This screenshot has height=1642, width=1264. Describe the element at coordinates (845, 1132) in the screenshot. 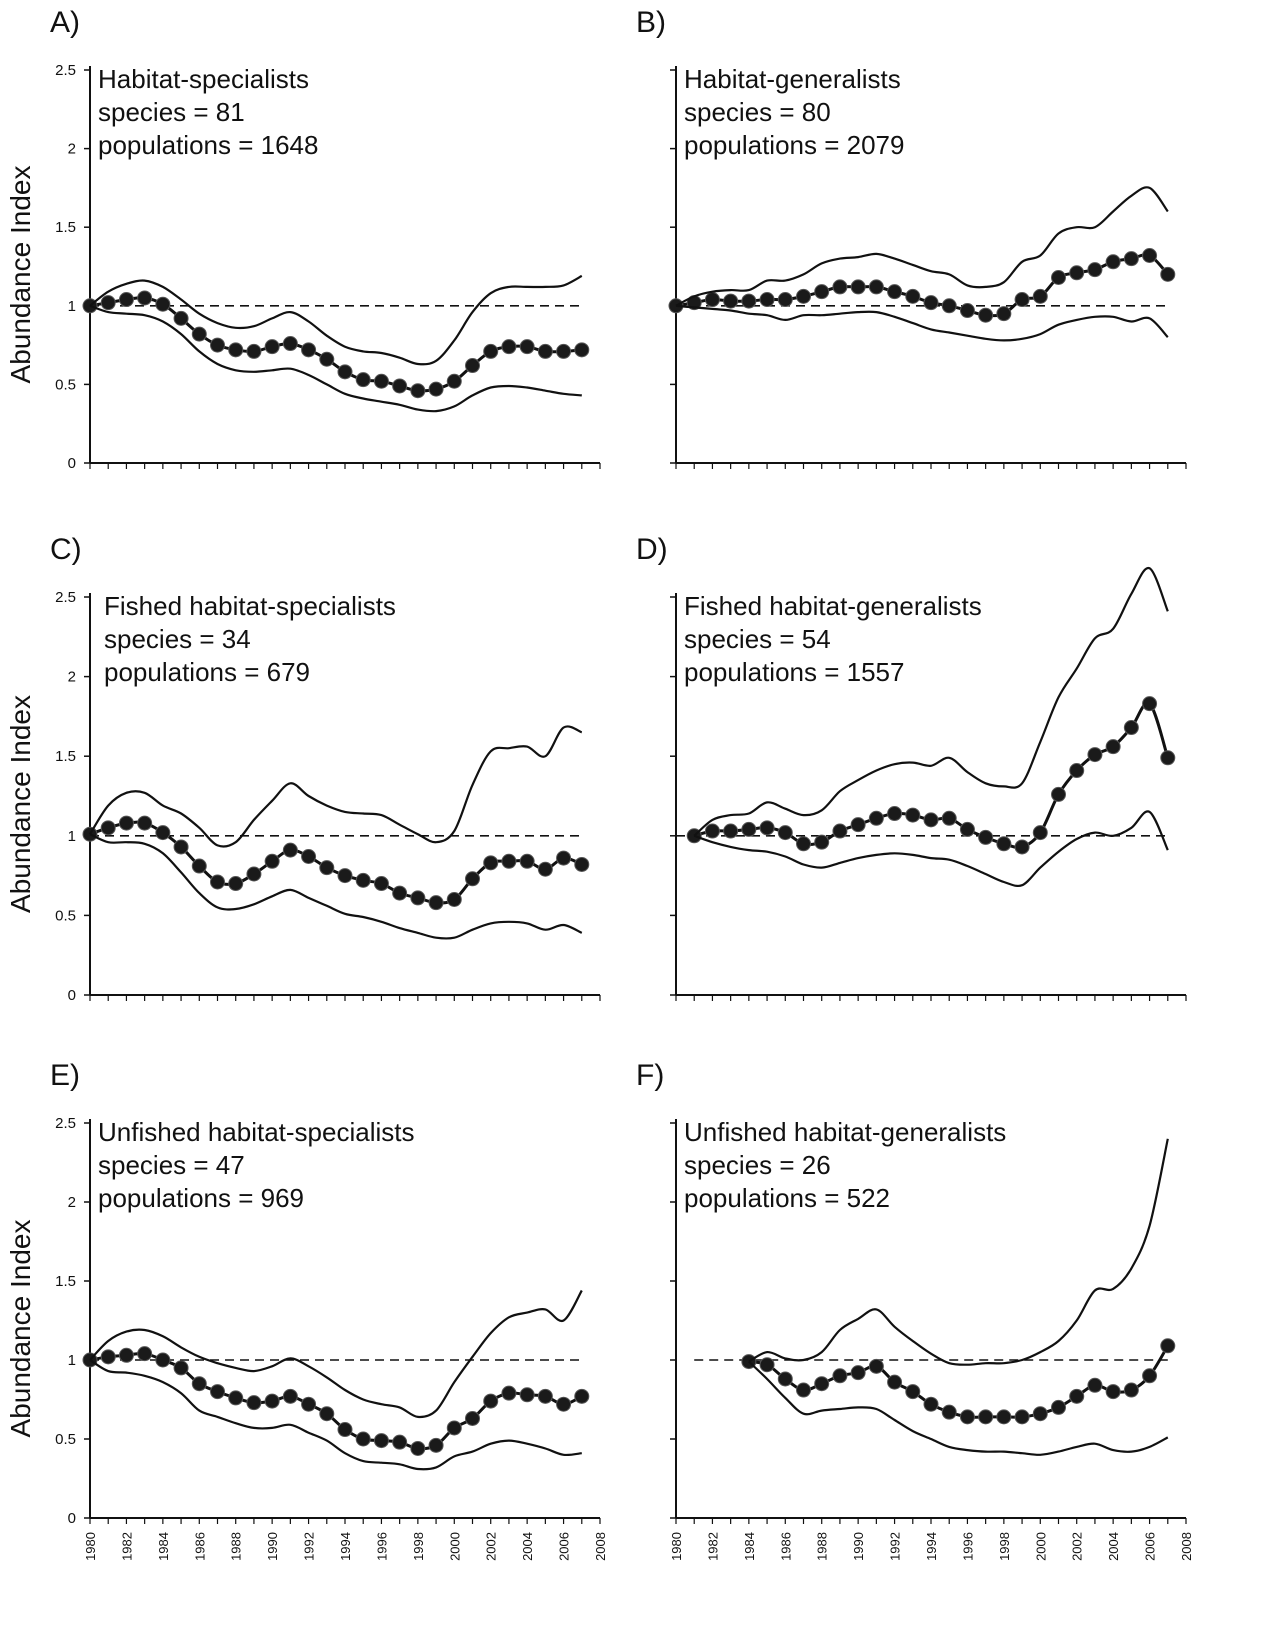

I see `info-line: Unfished habitat-generalists` at that location.